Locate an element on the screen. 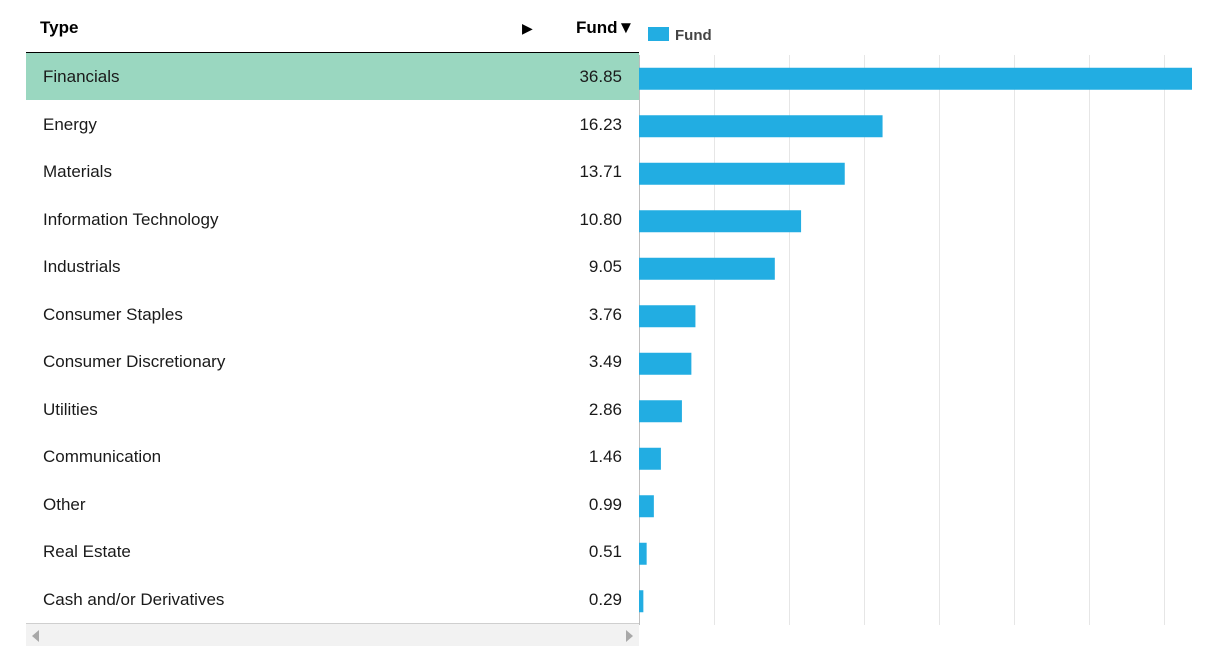  row-fund-value: 13.71 is located at coordinates (600, 171).